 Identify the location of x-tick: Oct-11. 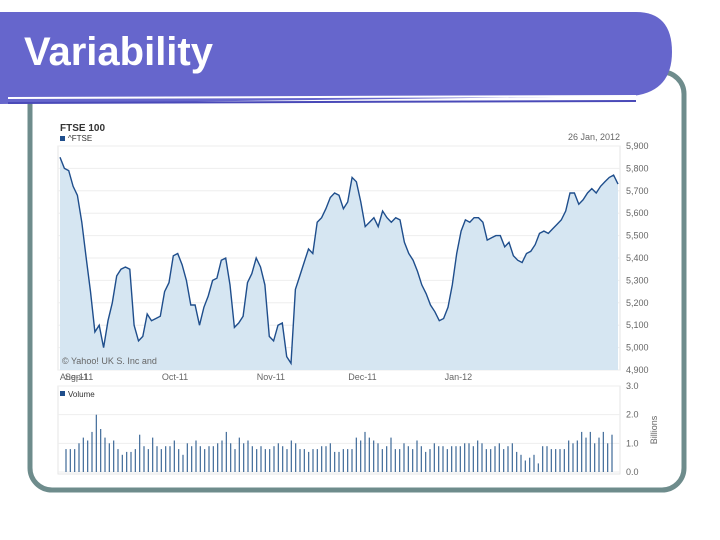
(175, 377).